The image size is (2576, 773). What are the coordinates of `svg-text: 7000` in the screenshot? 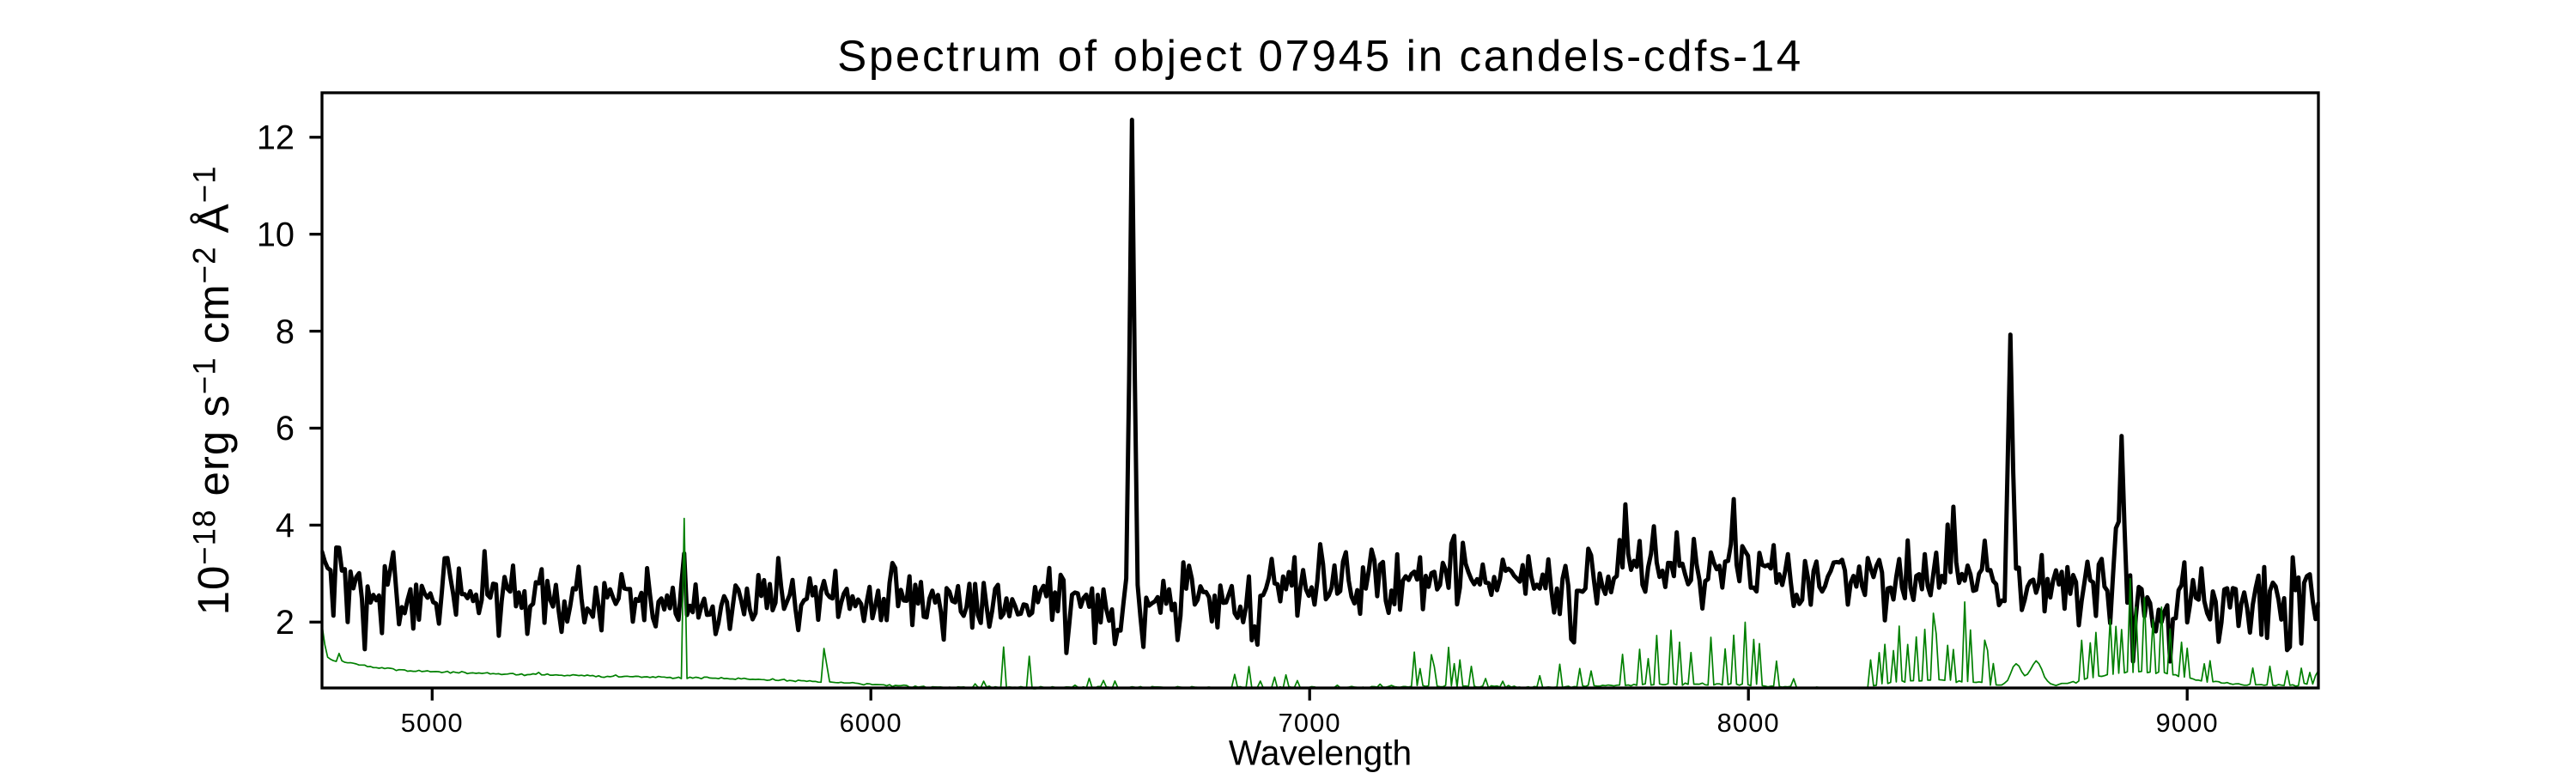 It's located at (1310, 723).